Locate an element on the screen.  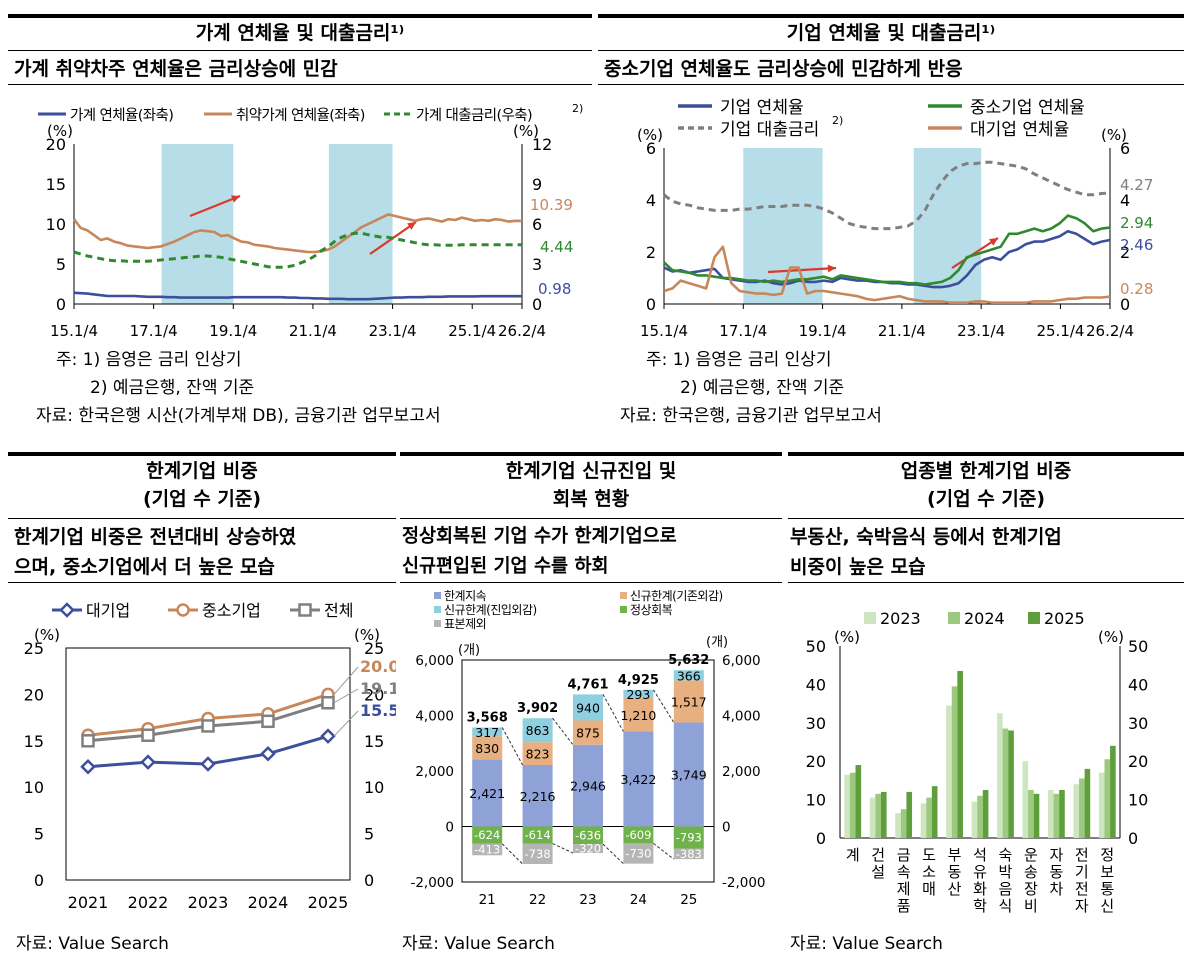
x-tick-label-char: 신 is located at coordinates (1107, 906).